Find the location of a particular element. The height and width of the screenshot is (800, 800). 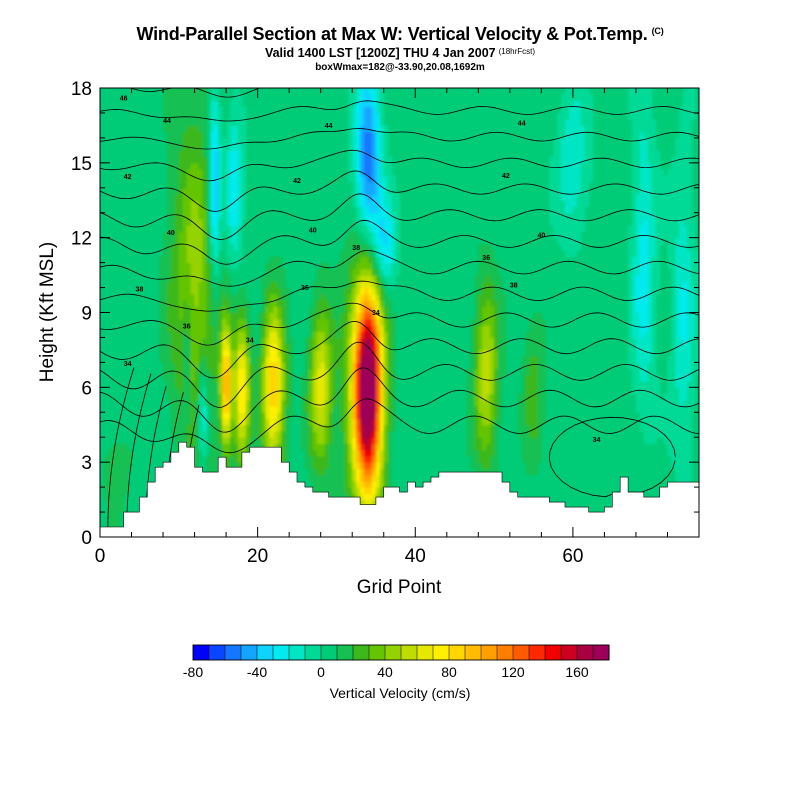

x-tick-label: 40 is located at coordinates (415, 556).